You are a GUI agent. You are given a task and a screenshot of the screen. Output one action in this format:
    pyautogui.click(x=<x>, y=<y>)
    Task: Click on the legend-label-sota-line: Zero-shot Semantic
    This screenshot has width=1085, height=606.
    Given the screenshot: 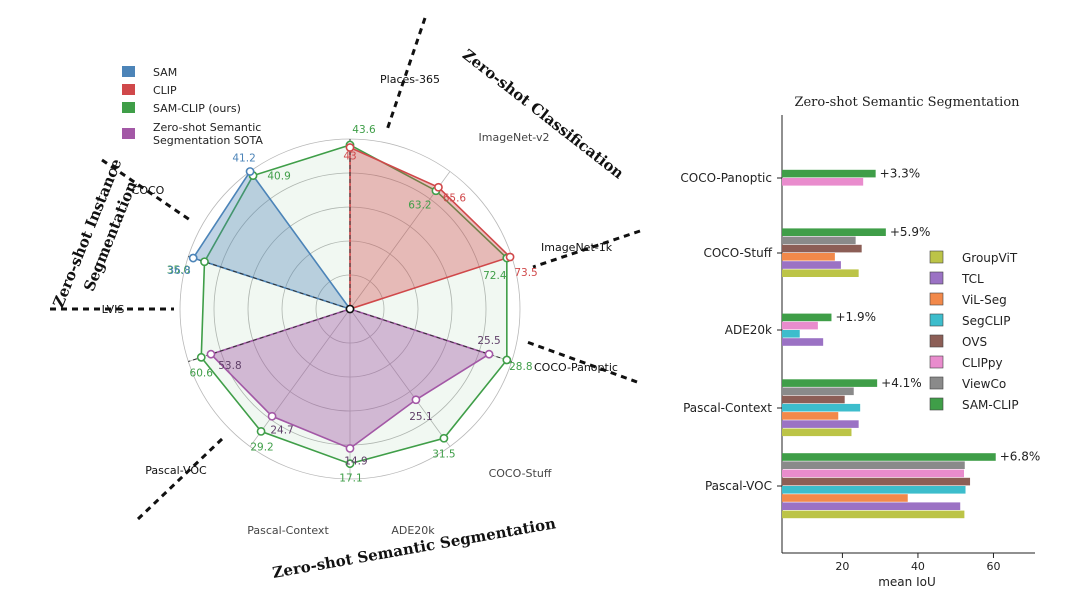 What is the action you would take?
    pyautogui.click(x=207, y=127)
    